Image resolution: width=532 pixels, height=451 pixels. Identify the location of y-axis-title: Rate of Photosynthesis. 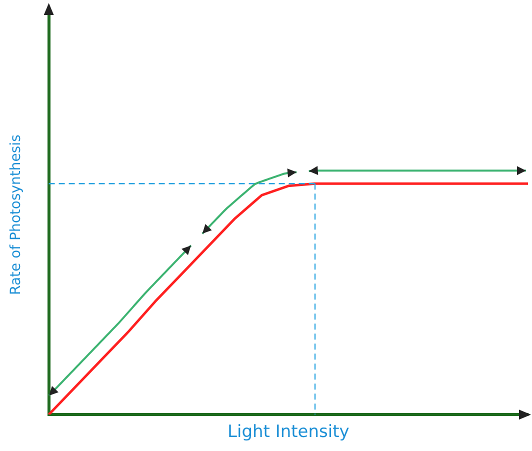
(16, 214).